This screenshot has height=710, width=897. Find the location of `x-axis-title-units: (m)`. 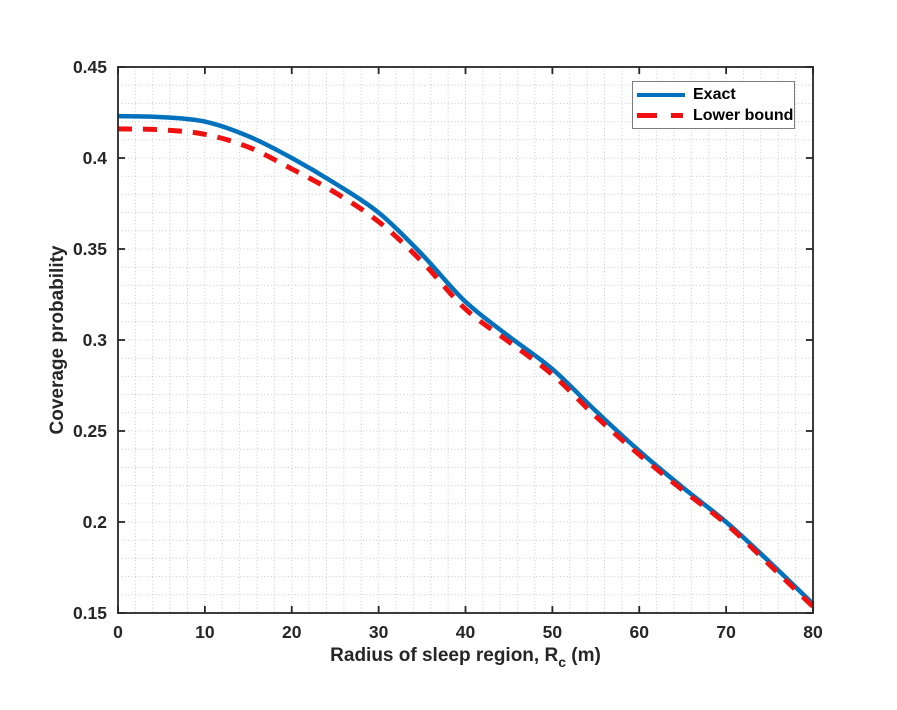

x-axis-title-units: (m) is located at coordinates (583, 655).